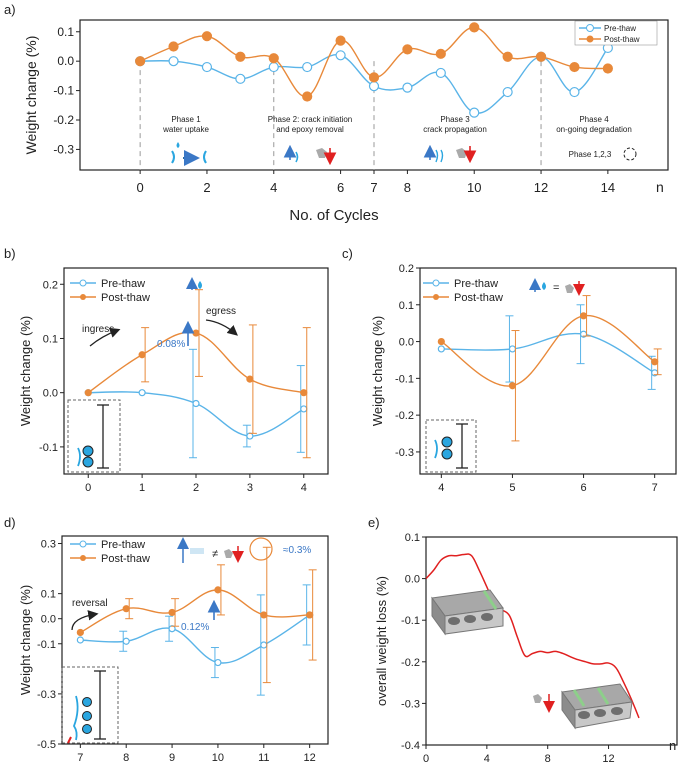 The image size is (685, 763). What do you see at coordinates (590, 154) in the screenshot?
I see `phase123-label: Phase 1,2,3` at bounding box center [590, 154].